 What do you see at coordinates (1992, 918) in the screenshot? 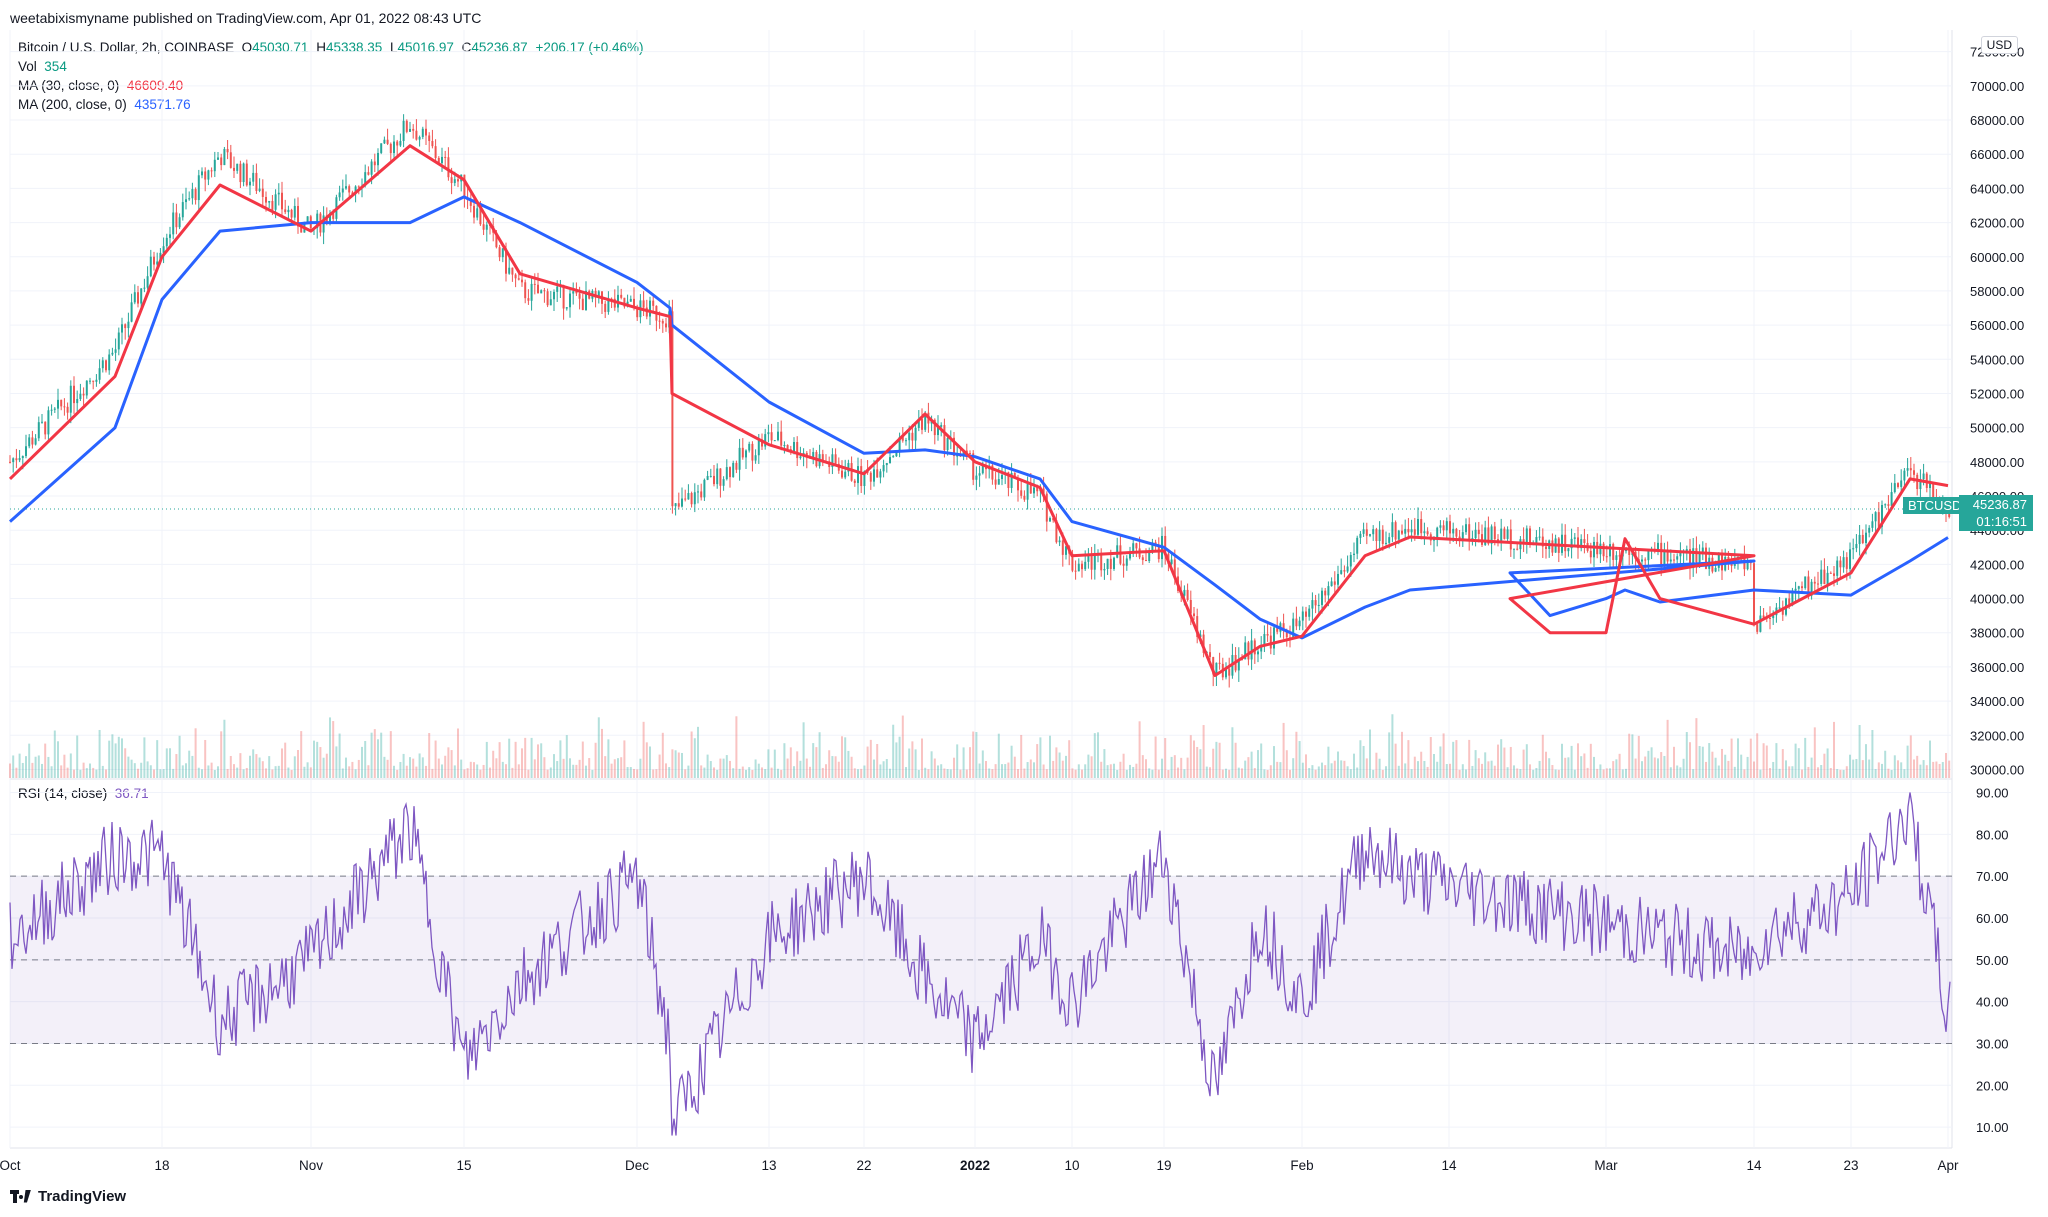
I see `rsi-tick-label: 60.00` at bounding box center [1992, 918].